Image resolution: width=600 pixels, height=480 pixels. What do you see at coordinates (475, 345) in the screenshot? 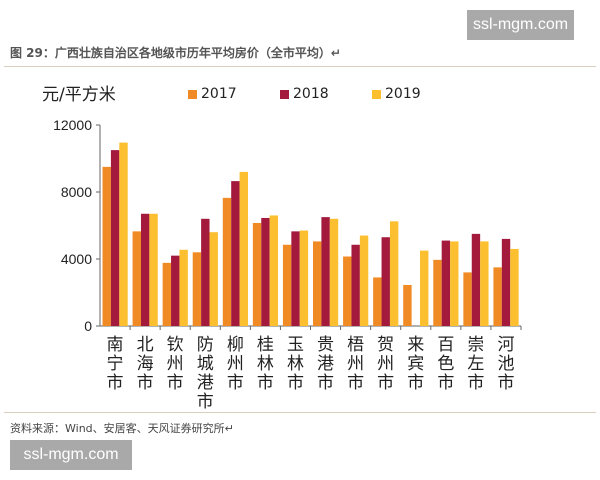
I see `x-tick-label: 崇` at bounding box center [475, 345].